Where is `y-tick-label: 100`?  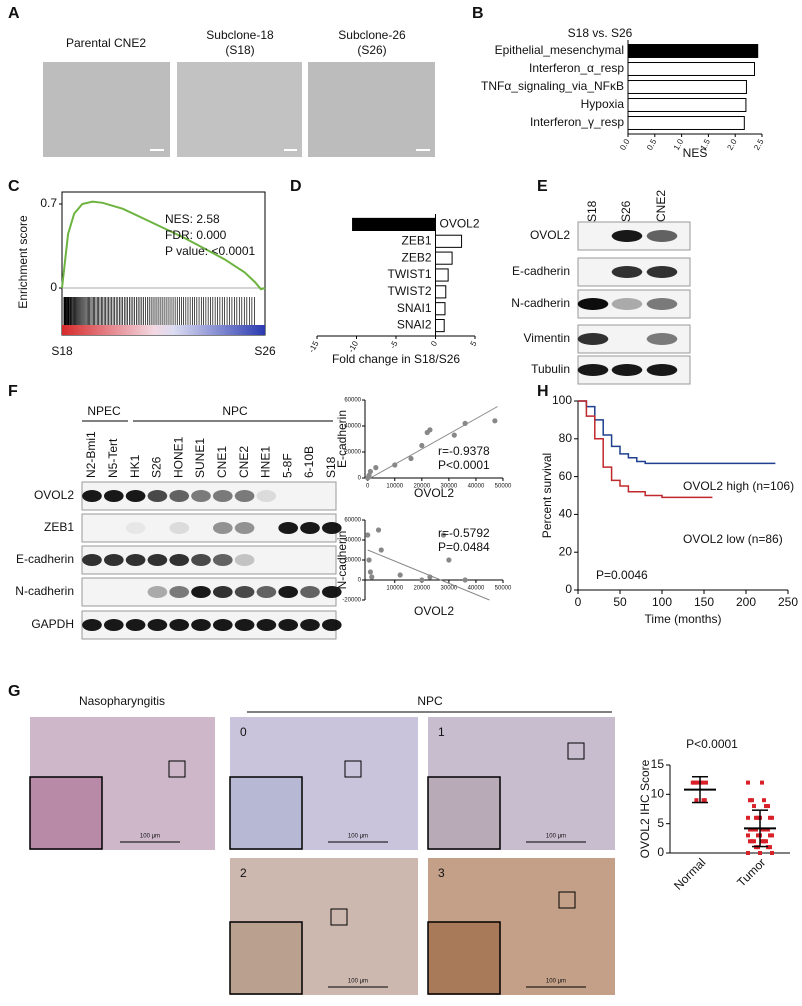 y-tick-label: 100 is located at coordinates (562, 400).